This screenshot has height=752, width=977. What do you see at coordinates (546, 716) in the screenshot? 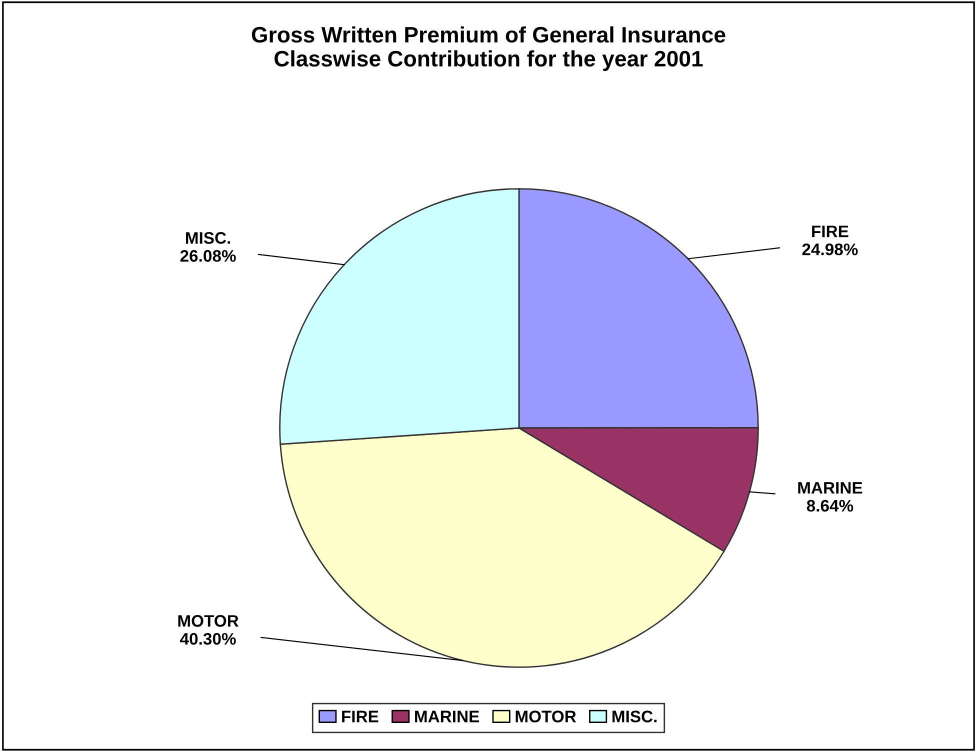
I see `legend-label: MOTOR` at bounding box center [546, 716].